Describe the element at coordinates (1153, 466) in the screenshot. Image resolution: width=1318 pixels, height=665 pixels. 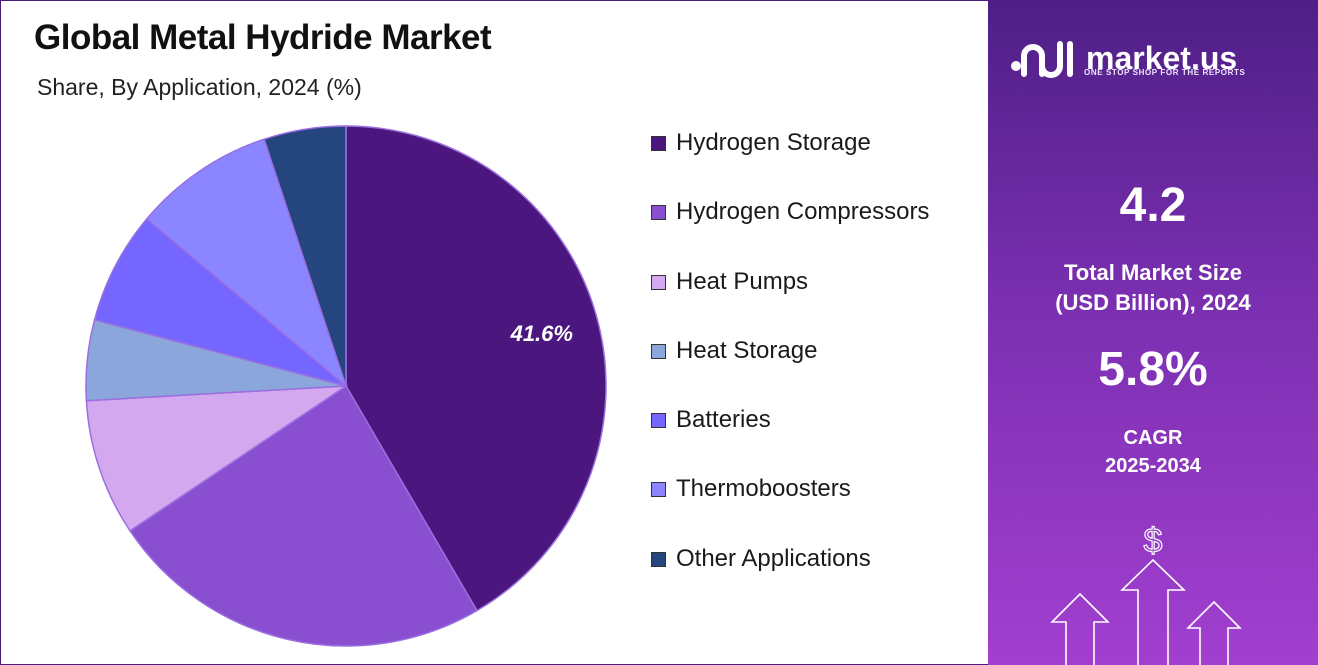
I see `cagr-label-line2: 2025-2034` at that location.